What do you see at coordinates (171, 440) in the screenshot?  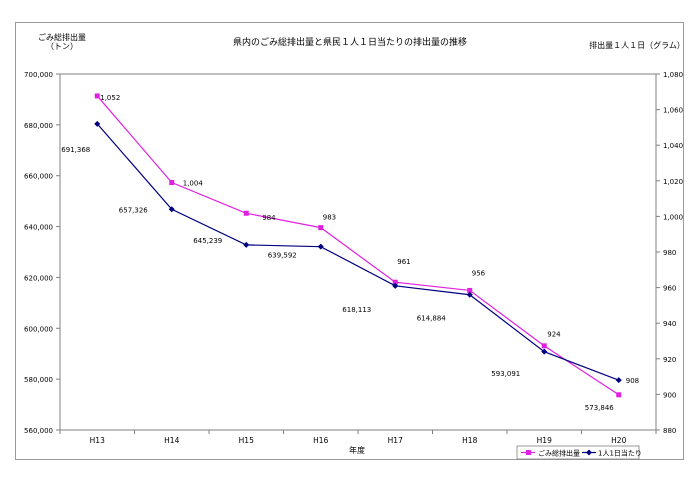 I see `x-tick-label: H14` at bounding box center [171, 440].